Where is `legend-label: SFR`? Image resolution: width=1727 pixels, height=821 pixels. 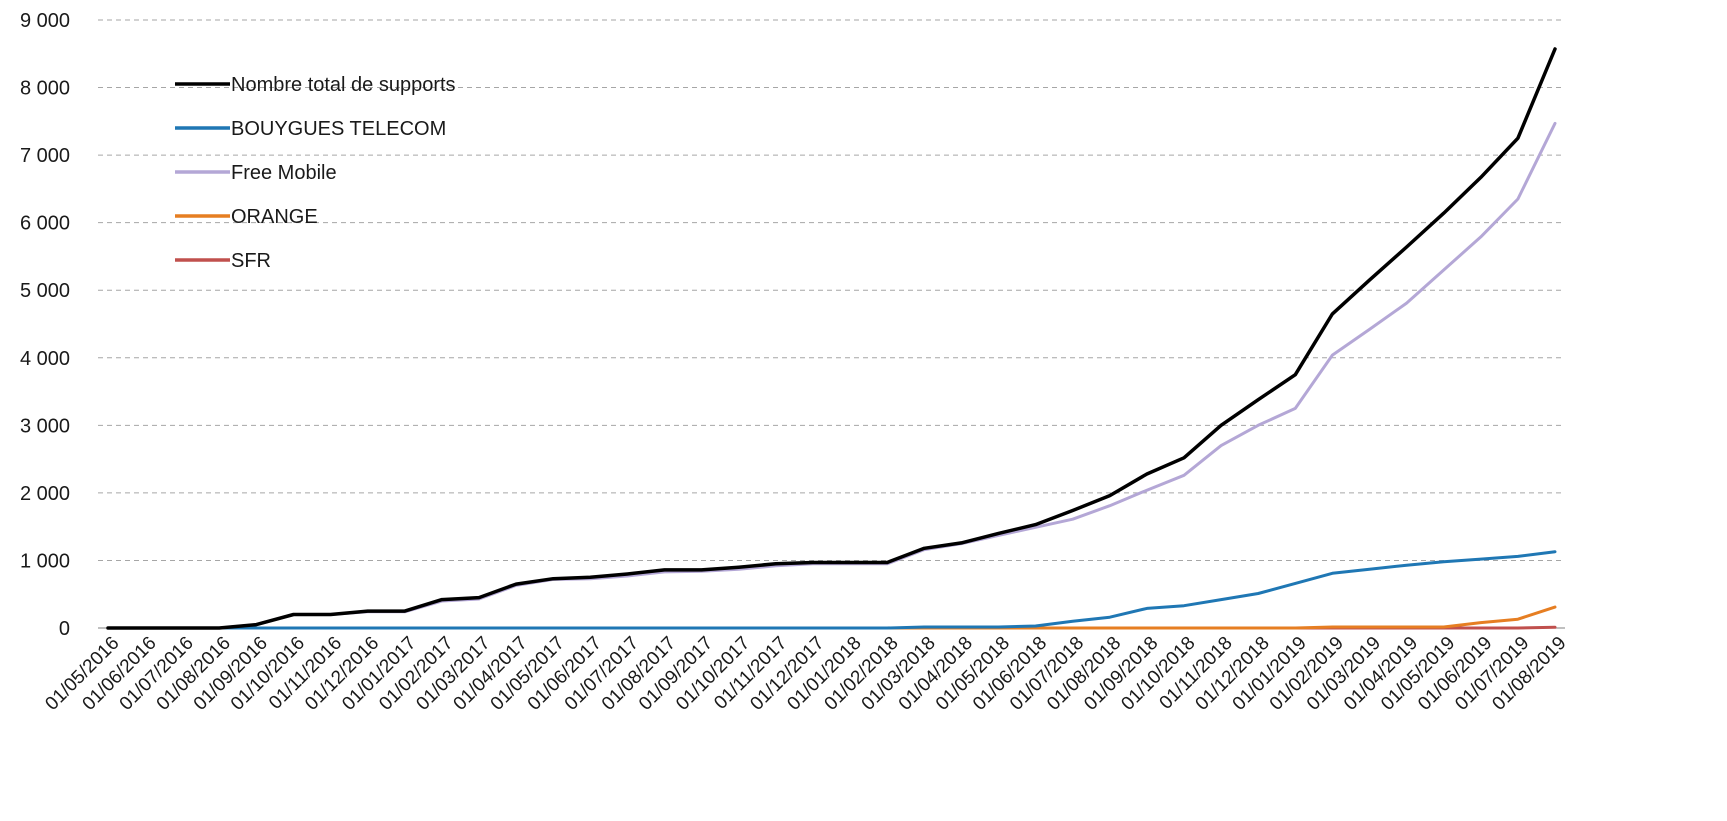 legend-label: SFR is located at coordinates (251, 261).